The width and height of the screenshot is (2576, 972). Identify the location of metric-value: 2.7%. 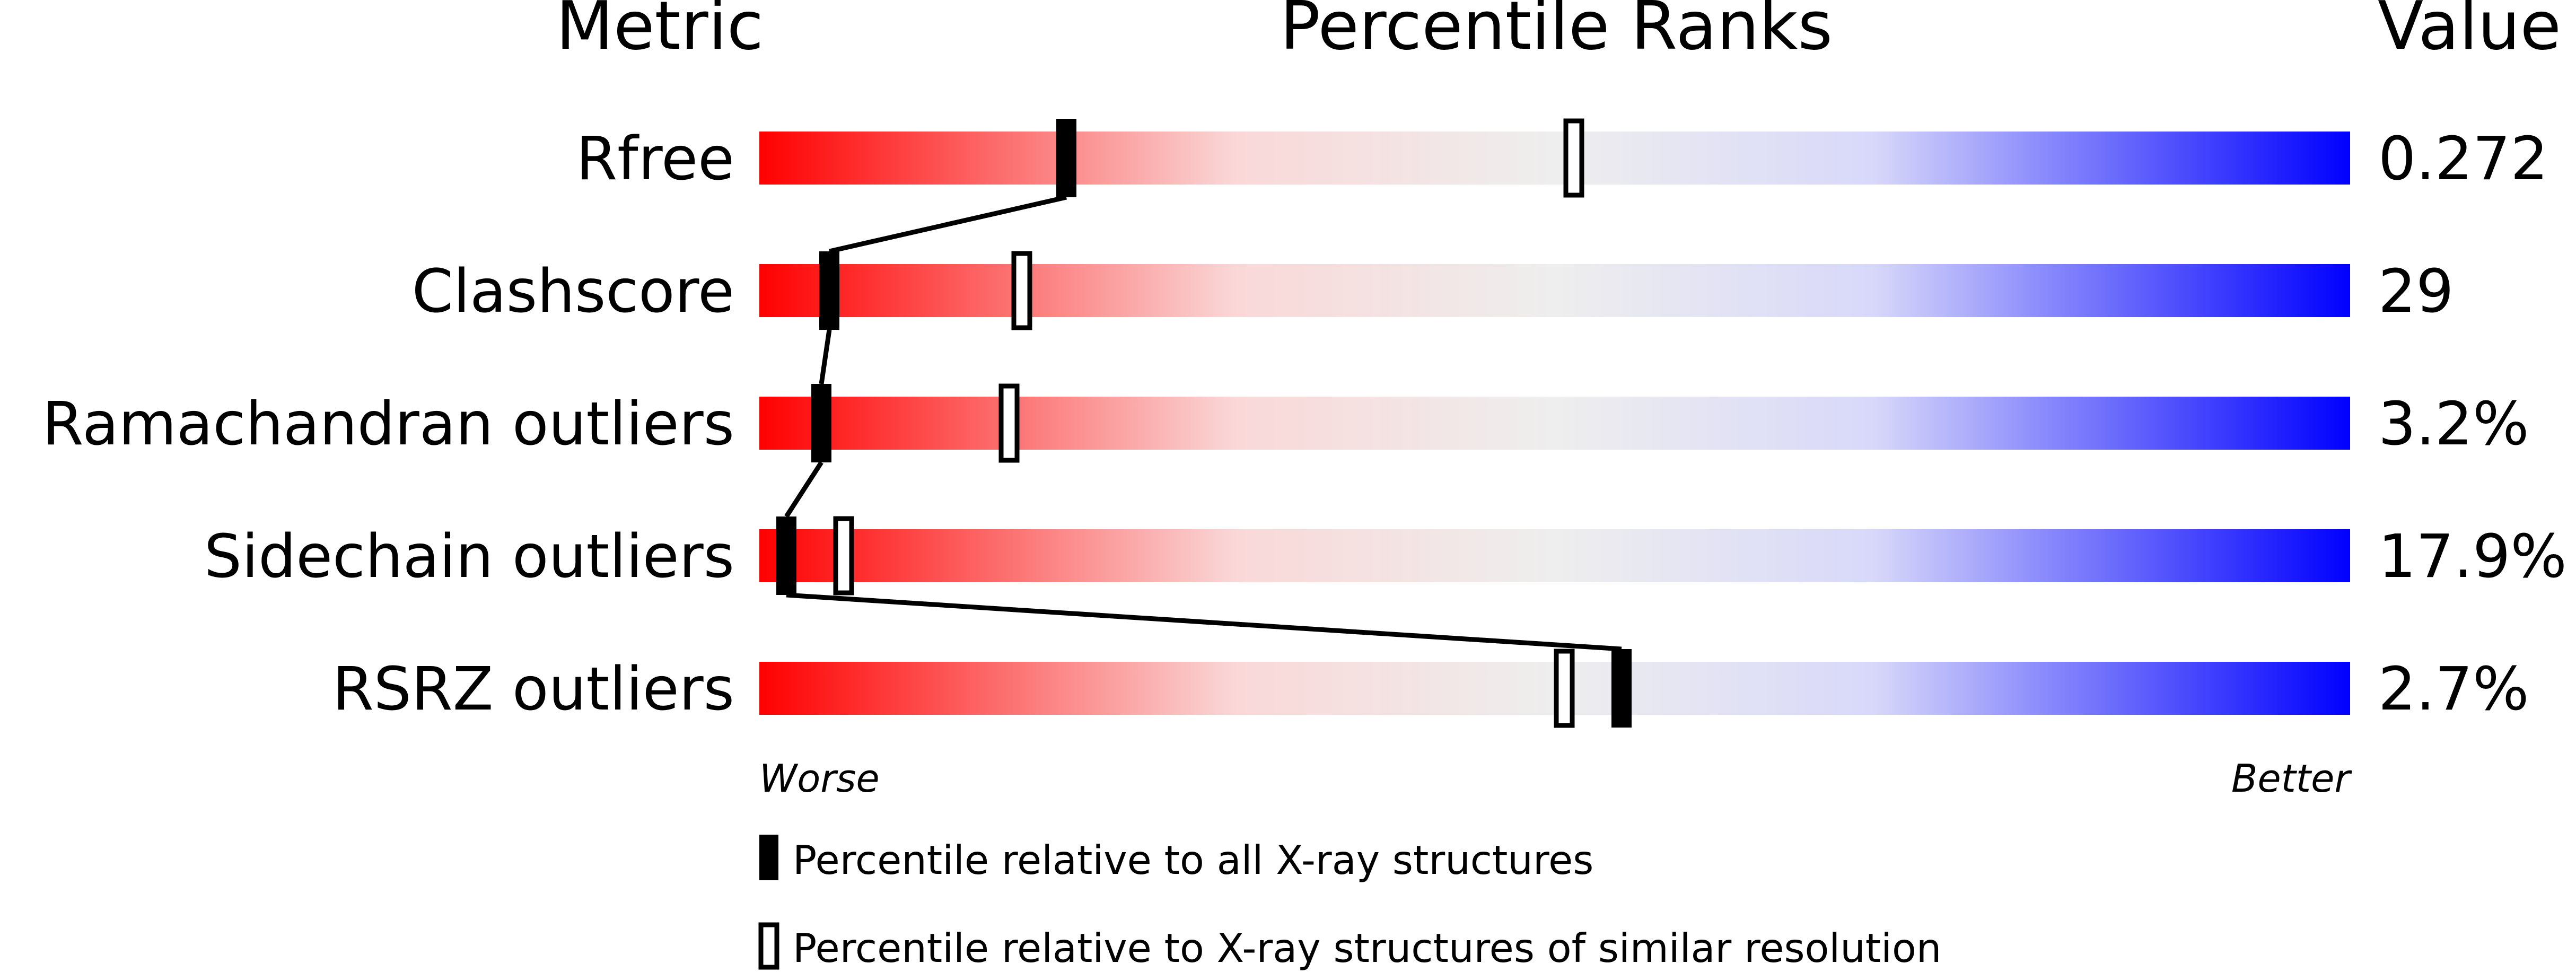
(2453, 689).